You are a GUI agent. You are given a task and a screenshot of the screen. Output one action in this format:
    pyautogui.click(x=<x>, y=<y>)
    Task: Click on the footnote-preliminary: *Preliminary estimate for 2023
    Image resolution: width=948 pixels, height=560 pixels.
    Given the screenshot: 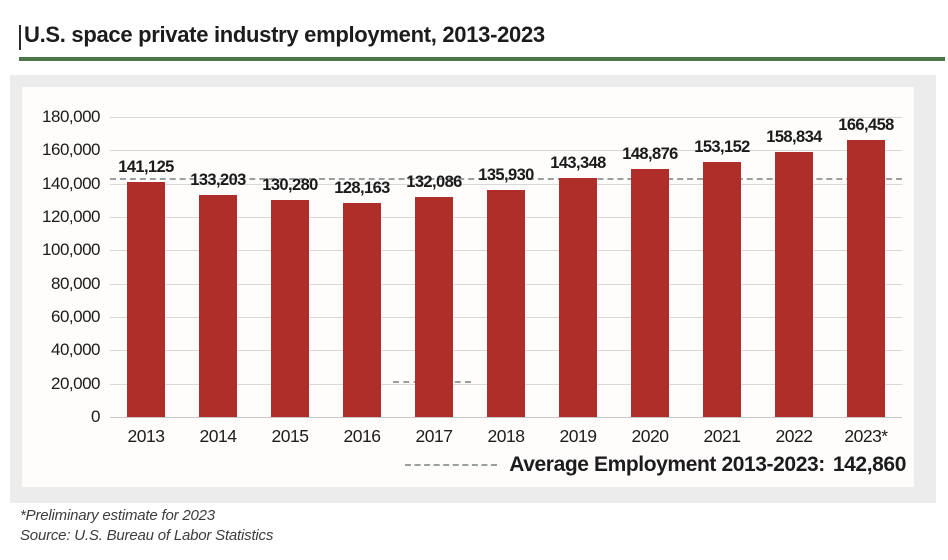 What is the action you would take?
    pyautogui.click(x=117, y=515)
    